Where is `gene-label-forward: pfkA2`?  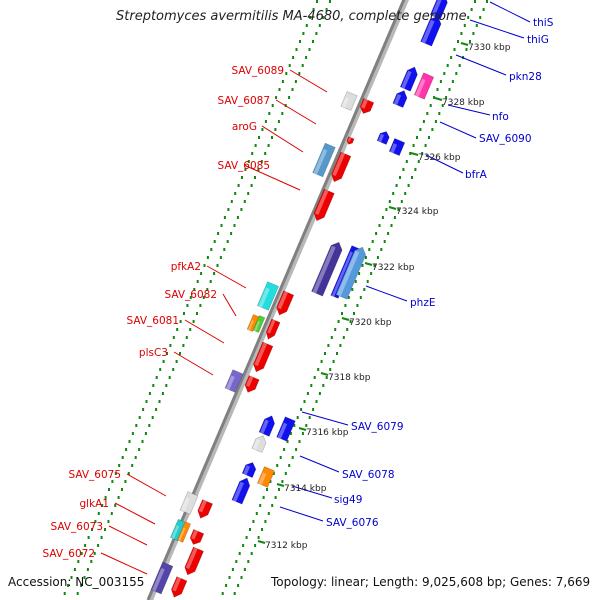
gene-label-forward: pfkA2 is located at coordinates (186, 267).